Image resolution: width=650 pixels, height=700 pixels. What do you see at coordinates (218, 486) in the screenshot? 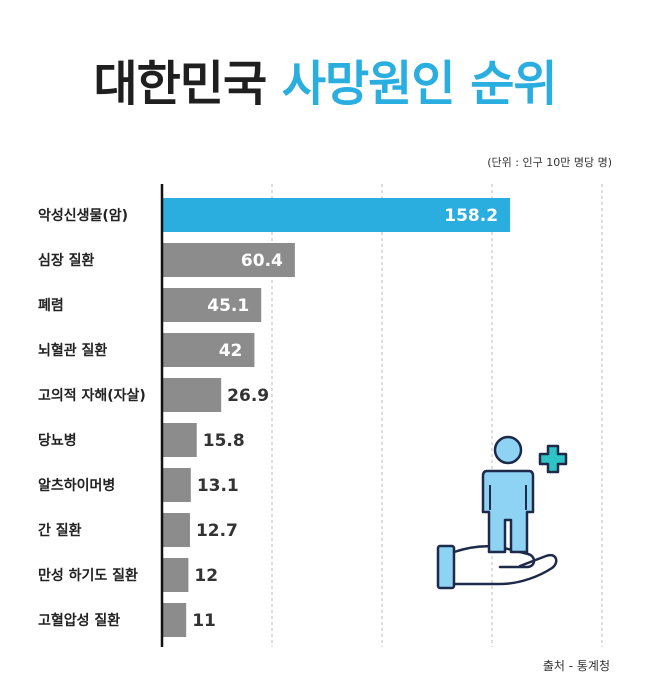
I see `value-label: 13.1` at bounding box center [218, 486].